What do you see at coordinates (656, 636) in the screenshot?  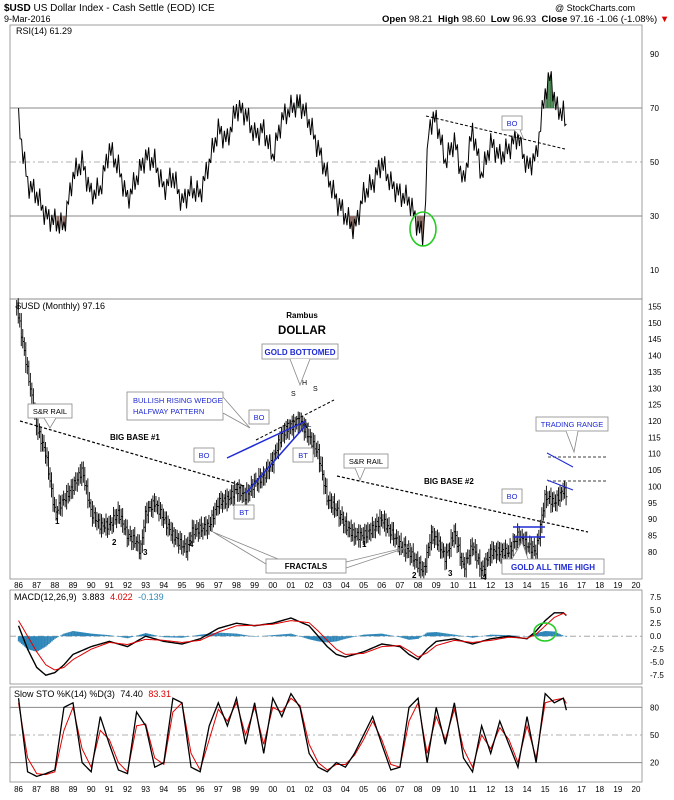 I see `macd-y-tick-0: 0.0` at bounding box center [656, 636].